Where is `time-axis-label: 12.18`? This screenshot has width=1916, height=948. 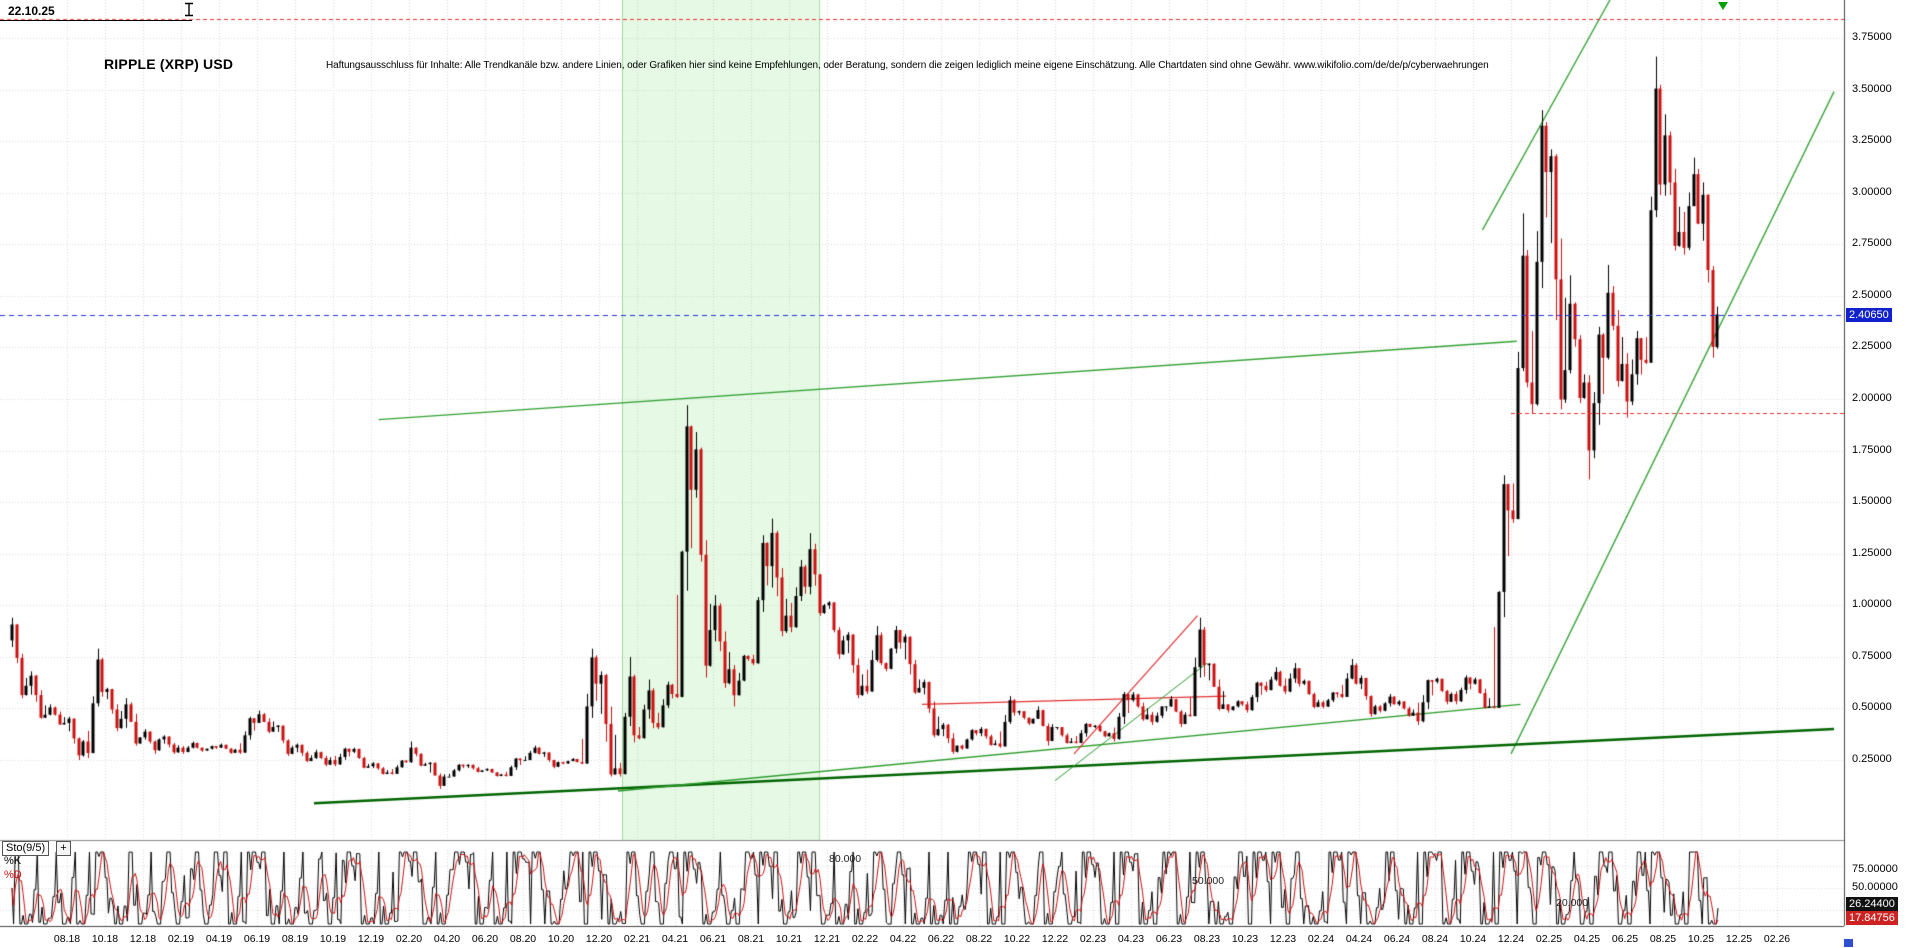
time-axis-label: 12.18 is located at coordinates (143, 939).